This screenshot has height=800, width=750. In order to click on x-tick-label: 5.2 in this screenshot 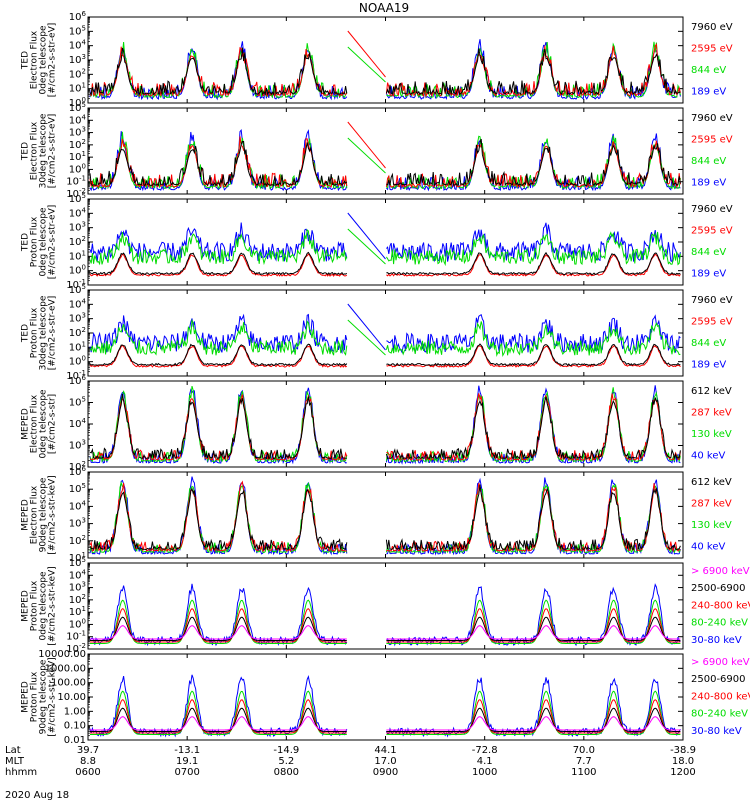, I will do `click(286, 761)`.